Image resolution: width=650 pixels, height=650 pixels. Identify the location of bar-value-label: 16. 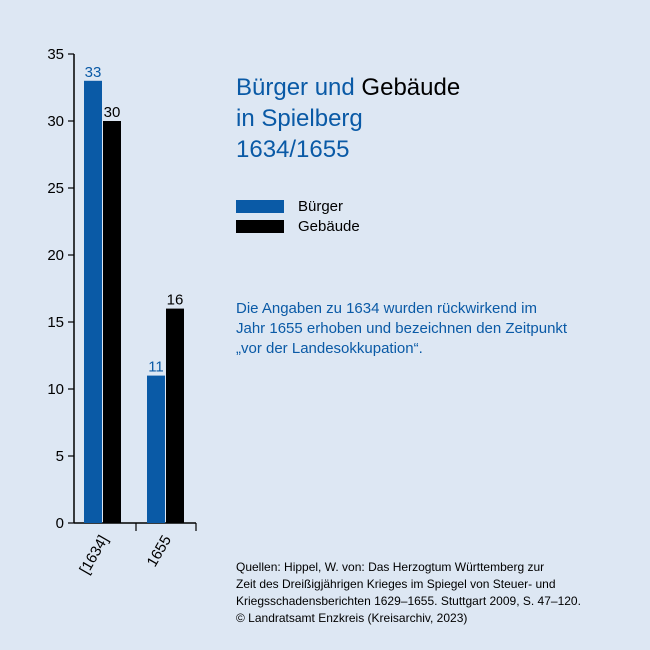
(175, 300).